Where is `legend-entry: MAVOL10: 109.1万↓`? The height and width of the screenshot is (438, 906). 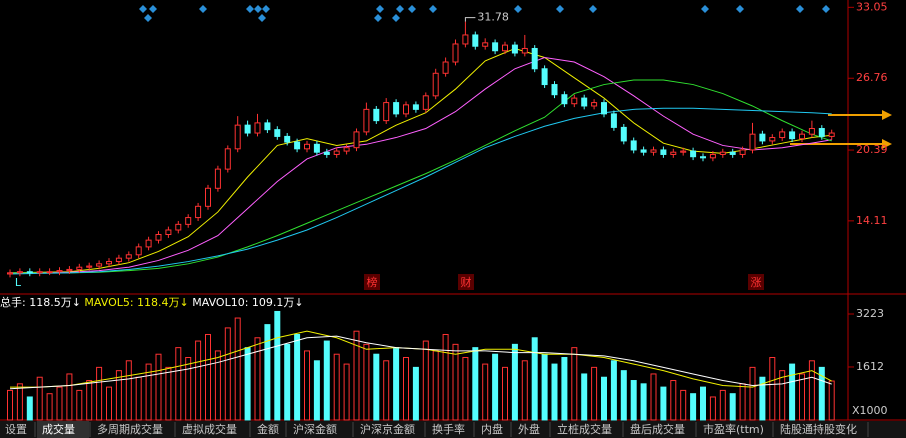 legend-entry: MAVOL10: 109.1万↓ is located at coordinates (247, 302).